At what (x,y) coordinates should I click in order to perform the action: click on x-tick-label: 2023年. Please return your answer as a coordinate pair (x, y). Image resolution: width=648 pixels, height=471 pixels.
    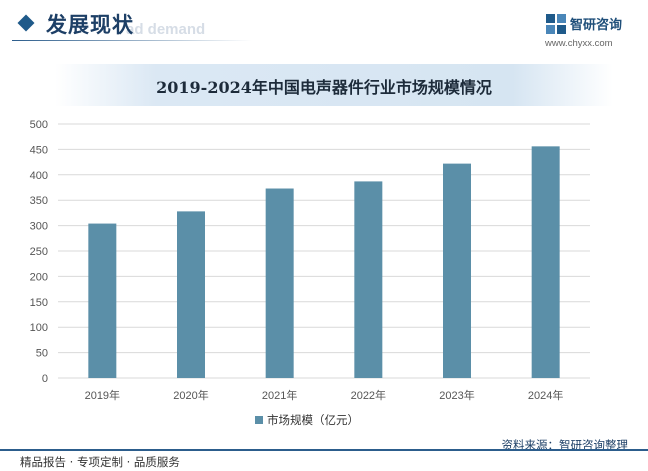
    Looking at the image, I should click on (456, 395).